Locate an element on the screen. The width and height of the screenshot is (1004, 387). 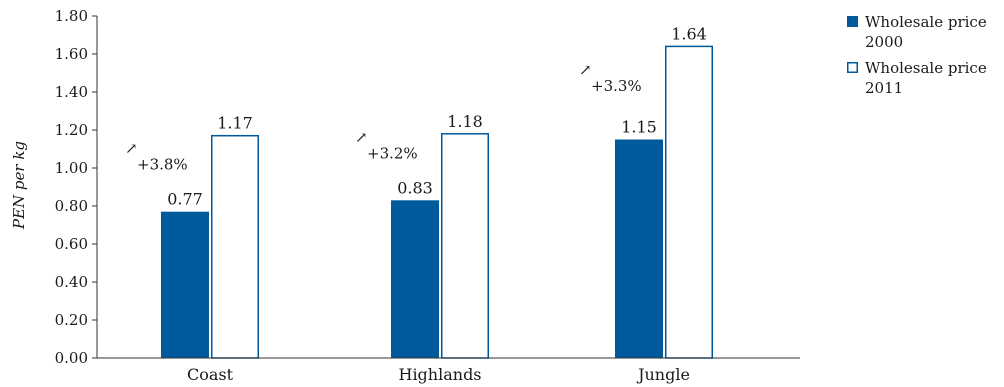
data-label: 0.83 is located at coordinates (415, 187).